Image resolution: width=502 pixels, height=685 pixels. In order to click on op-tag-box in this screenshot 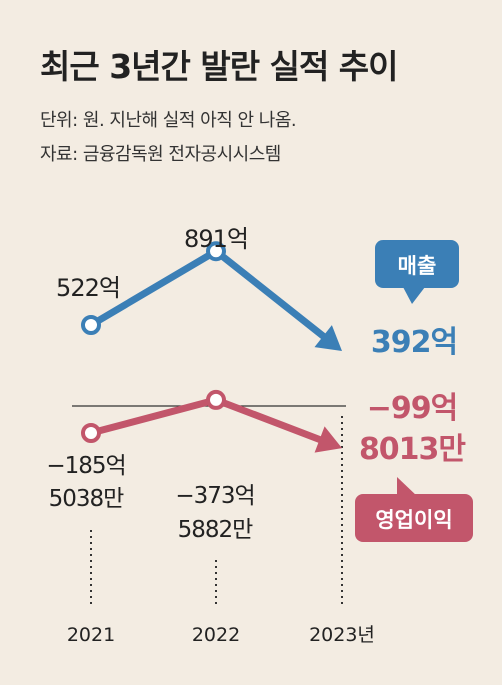, I will do `click(414, 518)`.